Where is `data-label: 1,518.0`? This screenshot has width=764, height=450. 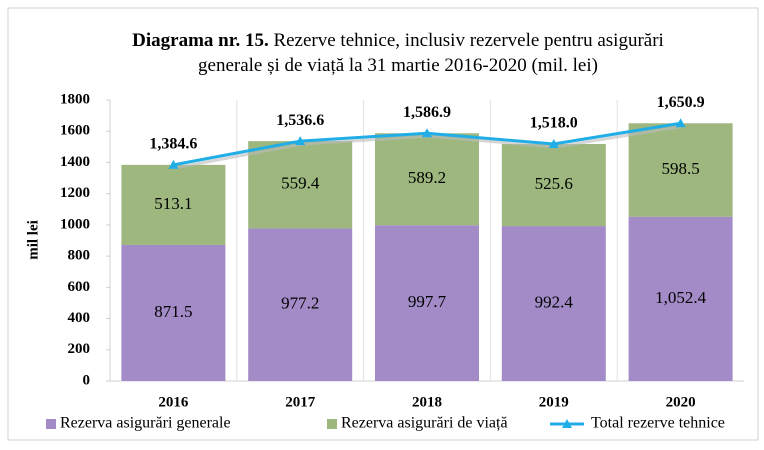
data-label: 1,518.0 is located at coordinates (554, 123).